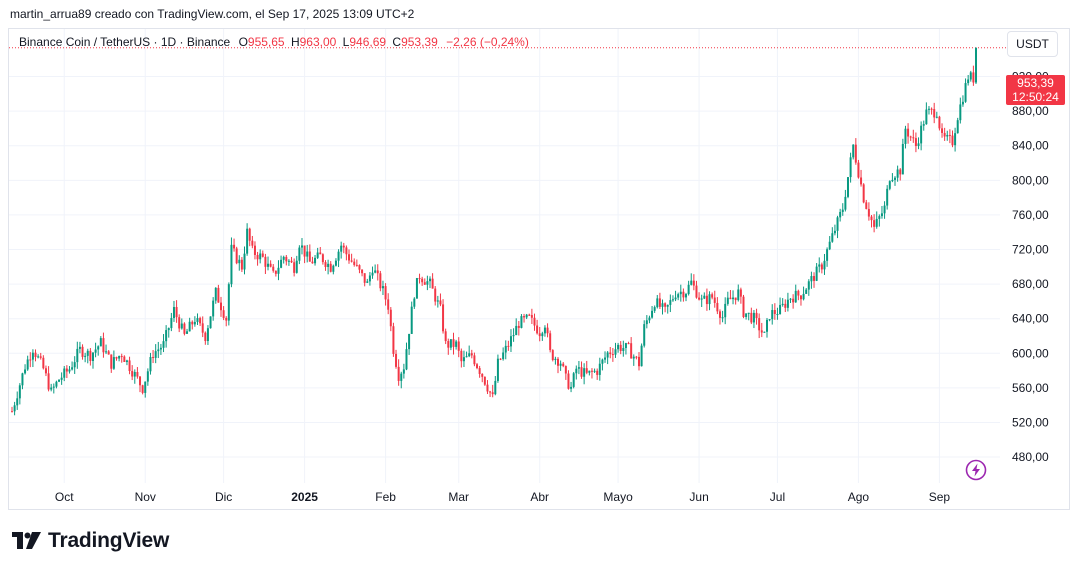 This screenshot has height=571, width=1080. What do you see at coordinates (1032, 44) in the screenshot?
I see `currency-button: USDT` at bounding box center [1032, 44].